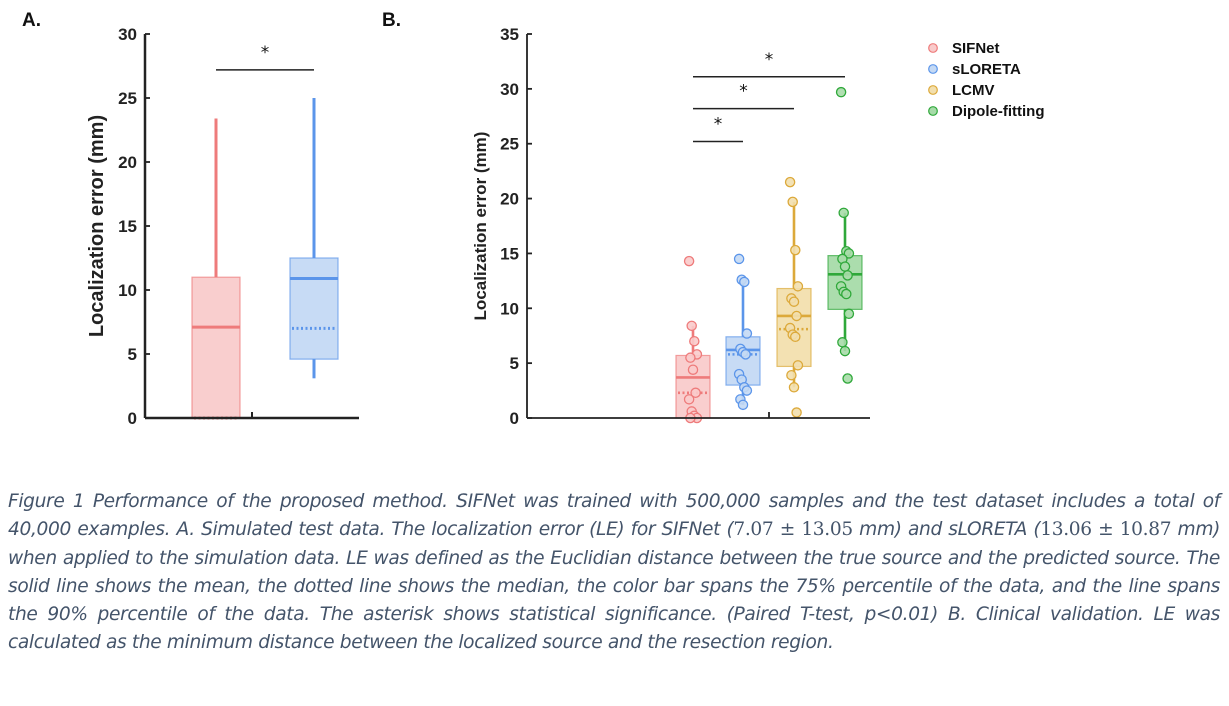  Describe the element at coordinates (216, 269) in the screenshot. I see `box-sifnet` at that location.